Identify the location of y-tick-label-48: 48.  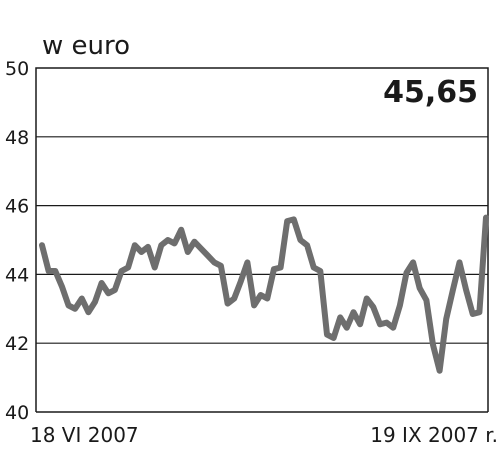
(17, 138).